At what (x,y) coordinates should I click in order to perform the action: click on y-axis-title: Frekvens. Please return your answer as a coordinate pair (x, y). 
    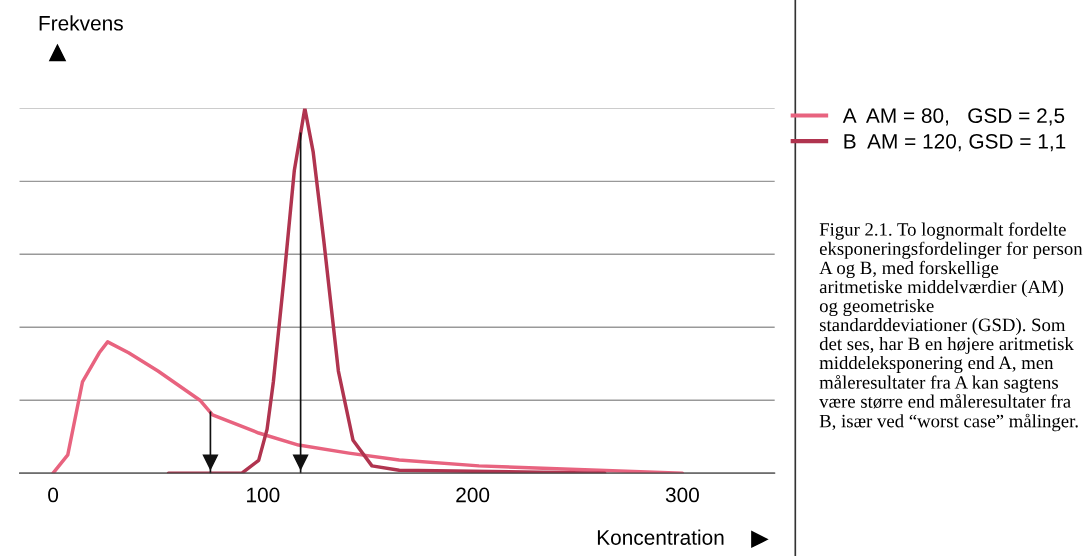
    Looking at the image, I should click on (81, 23).